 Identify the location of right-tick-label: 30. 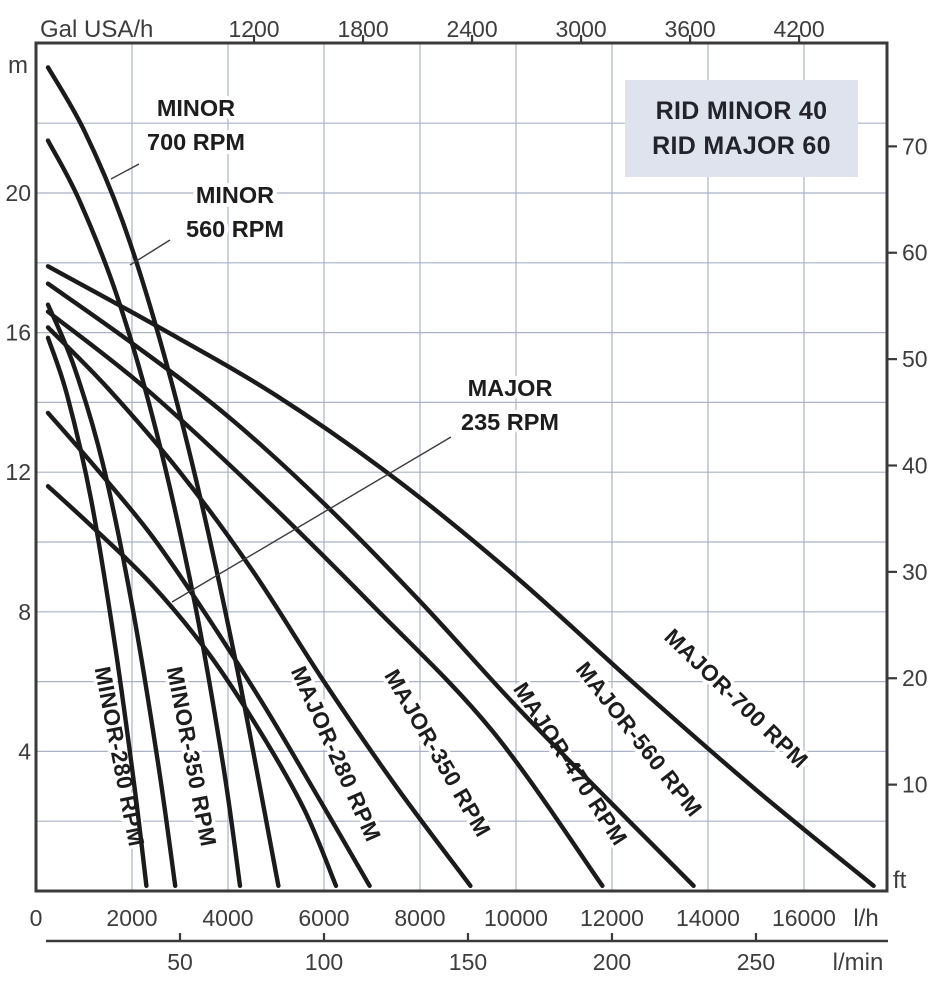
(915, 572).